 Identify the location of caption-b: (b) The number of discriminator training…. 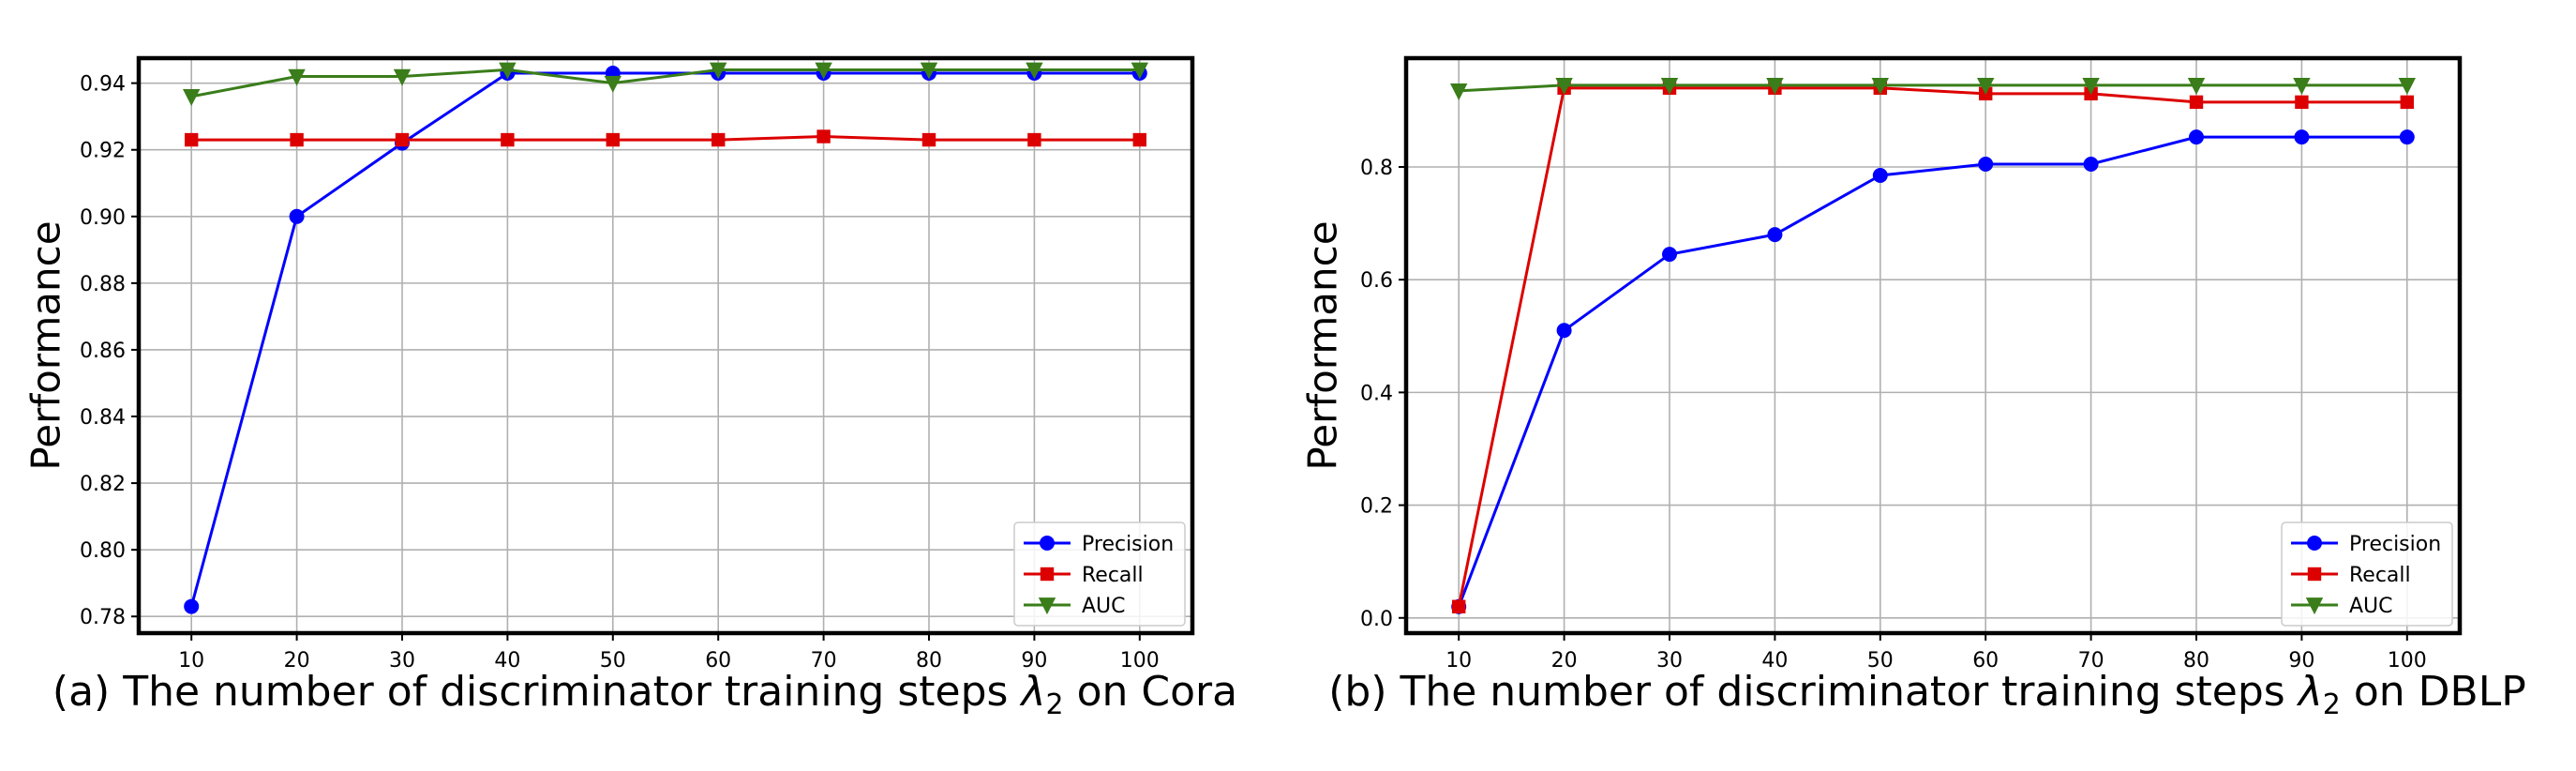
(1927, 694).